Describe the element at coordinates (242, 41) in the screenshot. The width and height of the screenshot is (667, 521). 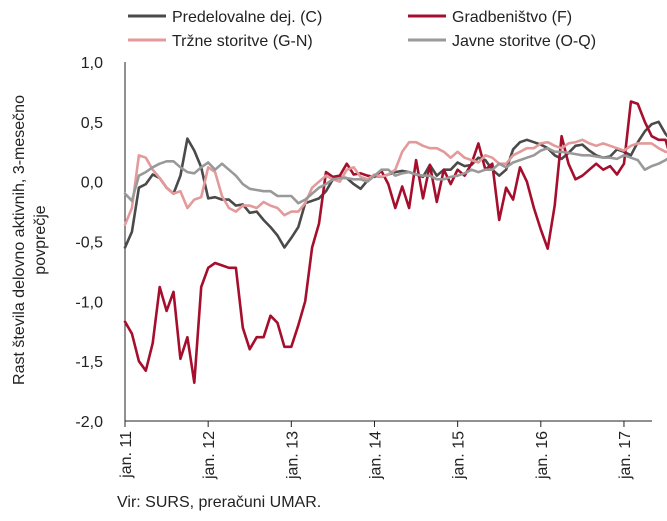
I see `legend-label: Tržne storitve (G-N)` at that location.